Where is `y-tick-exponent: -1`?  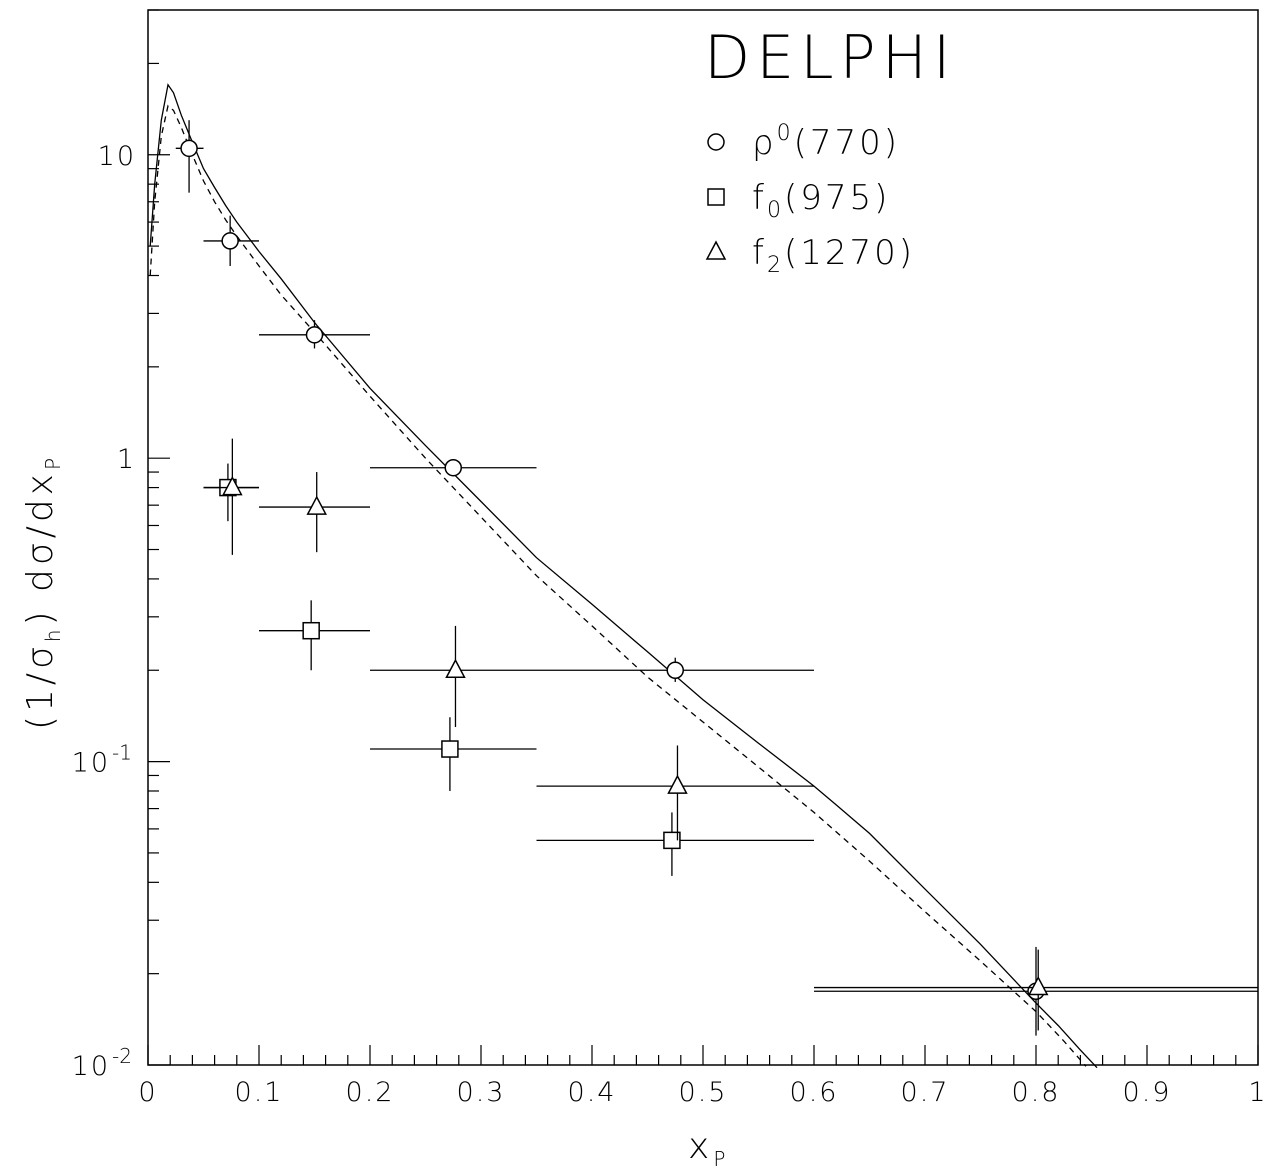 y-tick-exponent: -1 is located at coordinates (122, 753).